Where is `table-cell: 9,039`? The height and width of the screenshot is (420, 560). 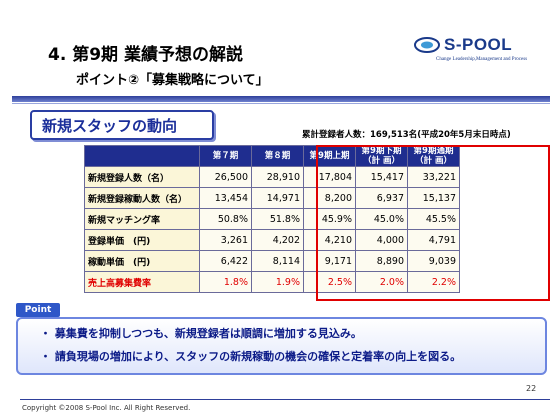 table-cell: 9,039 is located at coordinates (433, 261).